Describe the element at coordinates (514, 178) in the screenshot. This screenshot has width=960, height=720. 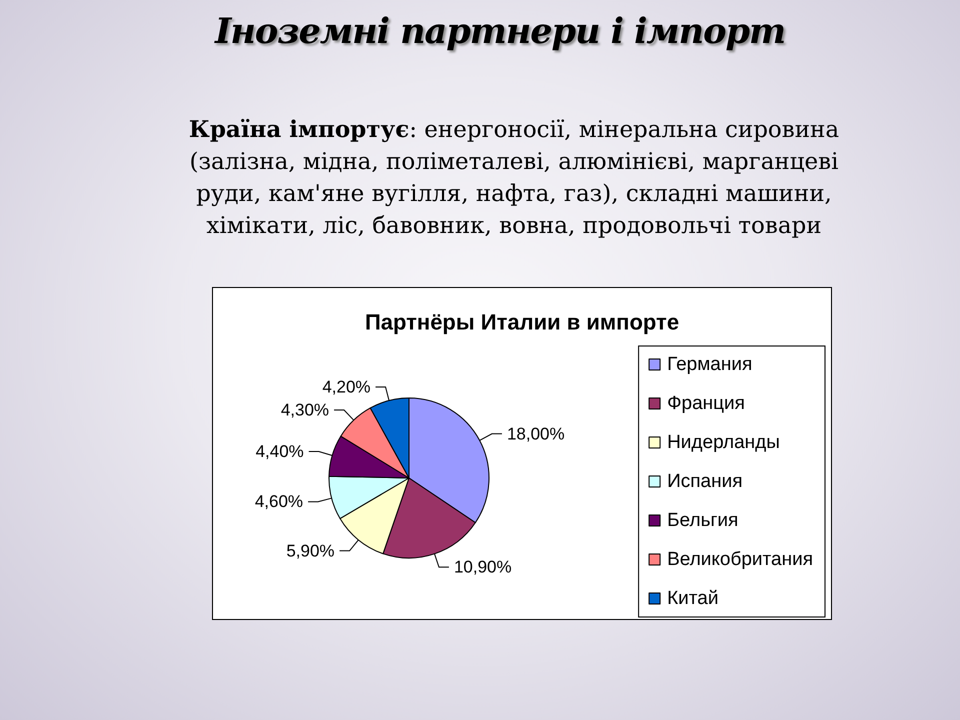
I see `text: Країна імпортує: енергоносії, мінеральна сировина (залізна, мідна, поліметалеві, алюмінієві, марганцеві руди, кам'яне вугілля, нафта, газ), складні машини, хімікати, ліс, бавовник, вовна, продовольчі товари` at that location.